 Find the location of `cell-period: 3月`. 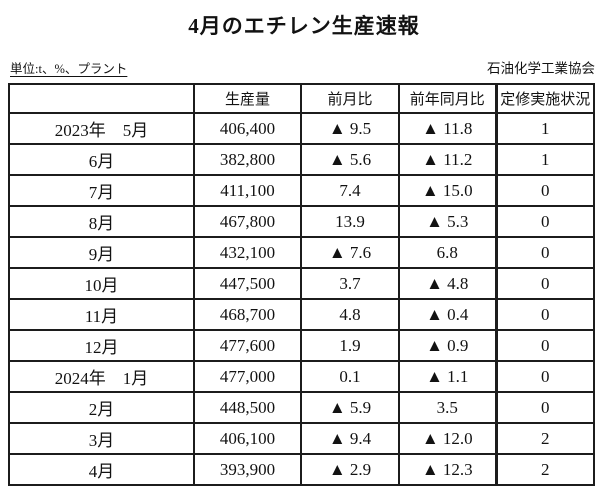

cell-period: 3月 is located at coordinates (101, 438).